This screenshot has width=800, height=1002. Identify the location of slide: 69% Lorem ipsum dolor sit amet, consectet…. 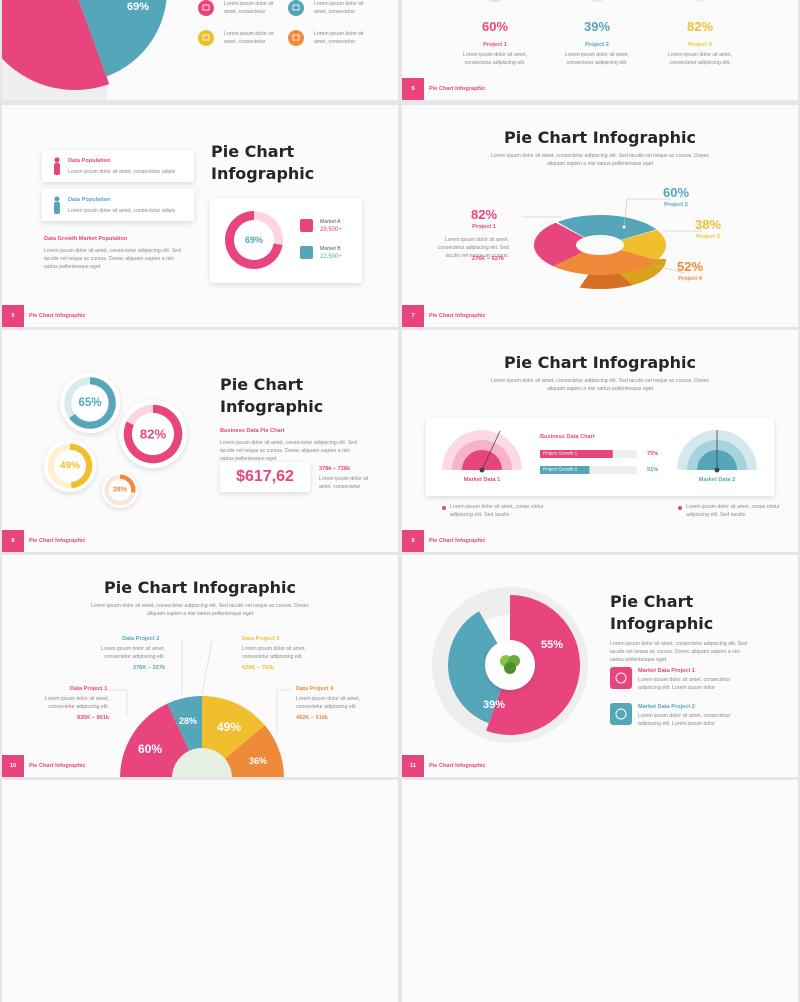
(200, 50).